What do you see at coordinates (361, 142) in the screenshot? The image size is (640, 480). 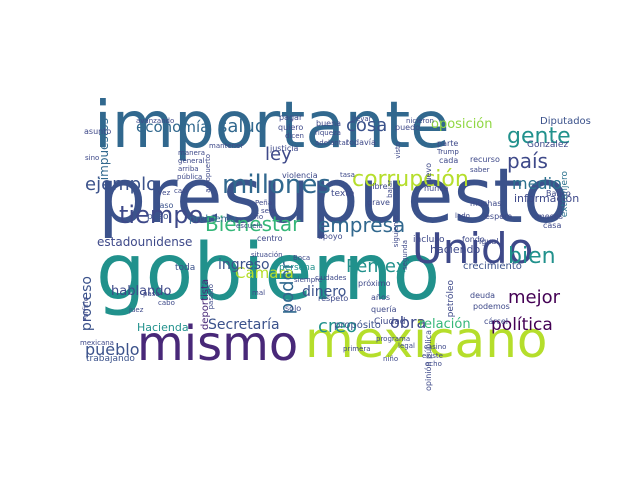 I see `cloud-word: todavía` at bounding box center [361, 142].